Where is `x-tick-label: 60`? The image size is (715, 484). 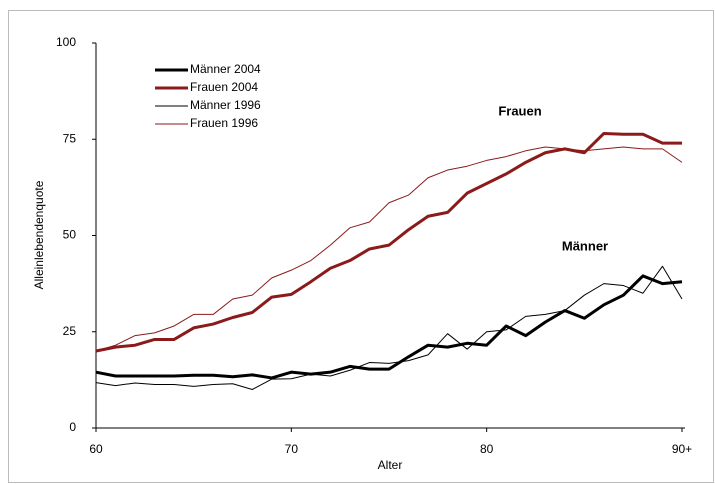 x-tick-label: 60 is located at coordinates (96, 449).